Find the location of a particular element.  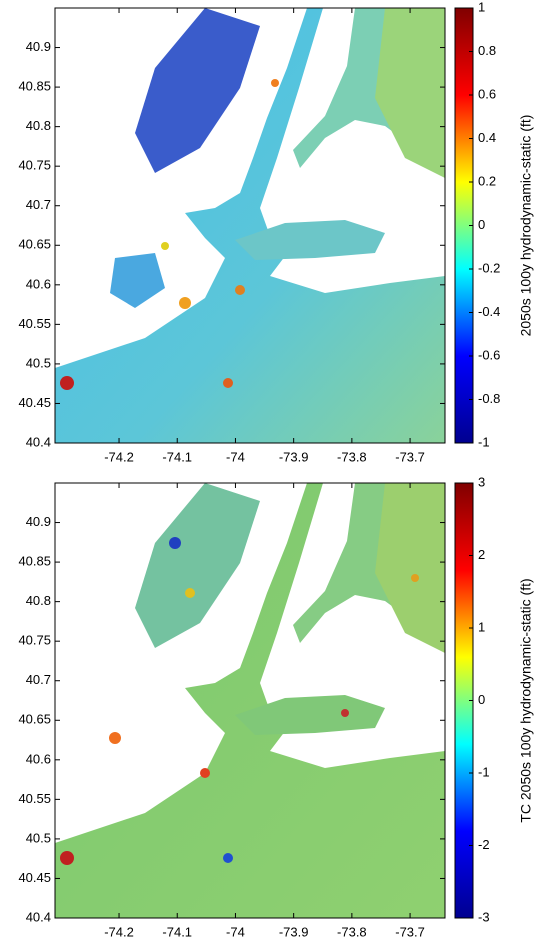

colorbar-tick-label: -0.2 is located at coordinates (489, 267).